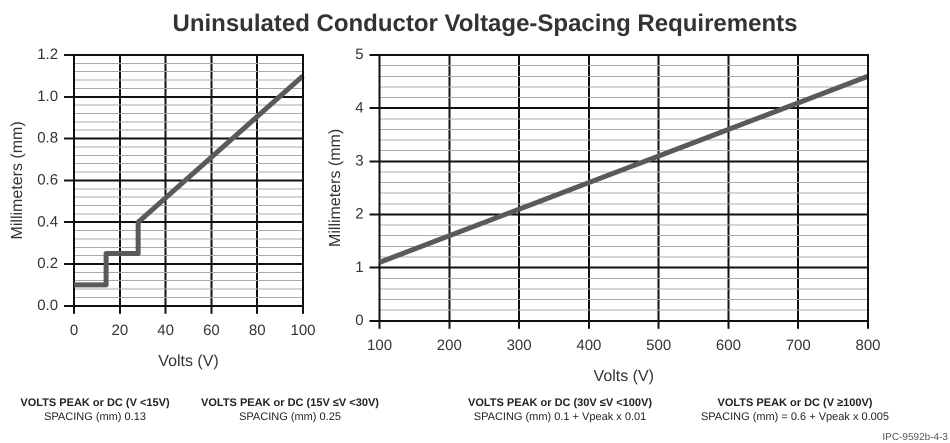  What do you see at coordinates (359, 107) in the screenshot?
I see `y-tick-label: 4` at bounding box center [359, 107].